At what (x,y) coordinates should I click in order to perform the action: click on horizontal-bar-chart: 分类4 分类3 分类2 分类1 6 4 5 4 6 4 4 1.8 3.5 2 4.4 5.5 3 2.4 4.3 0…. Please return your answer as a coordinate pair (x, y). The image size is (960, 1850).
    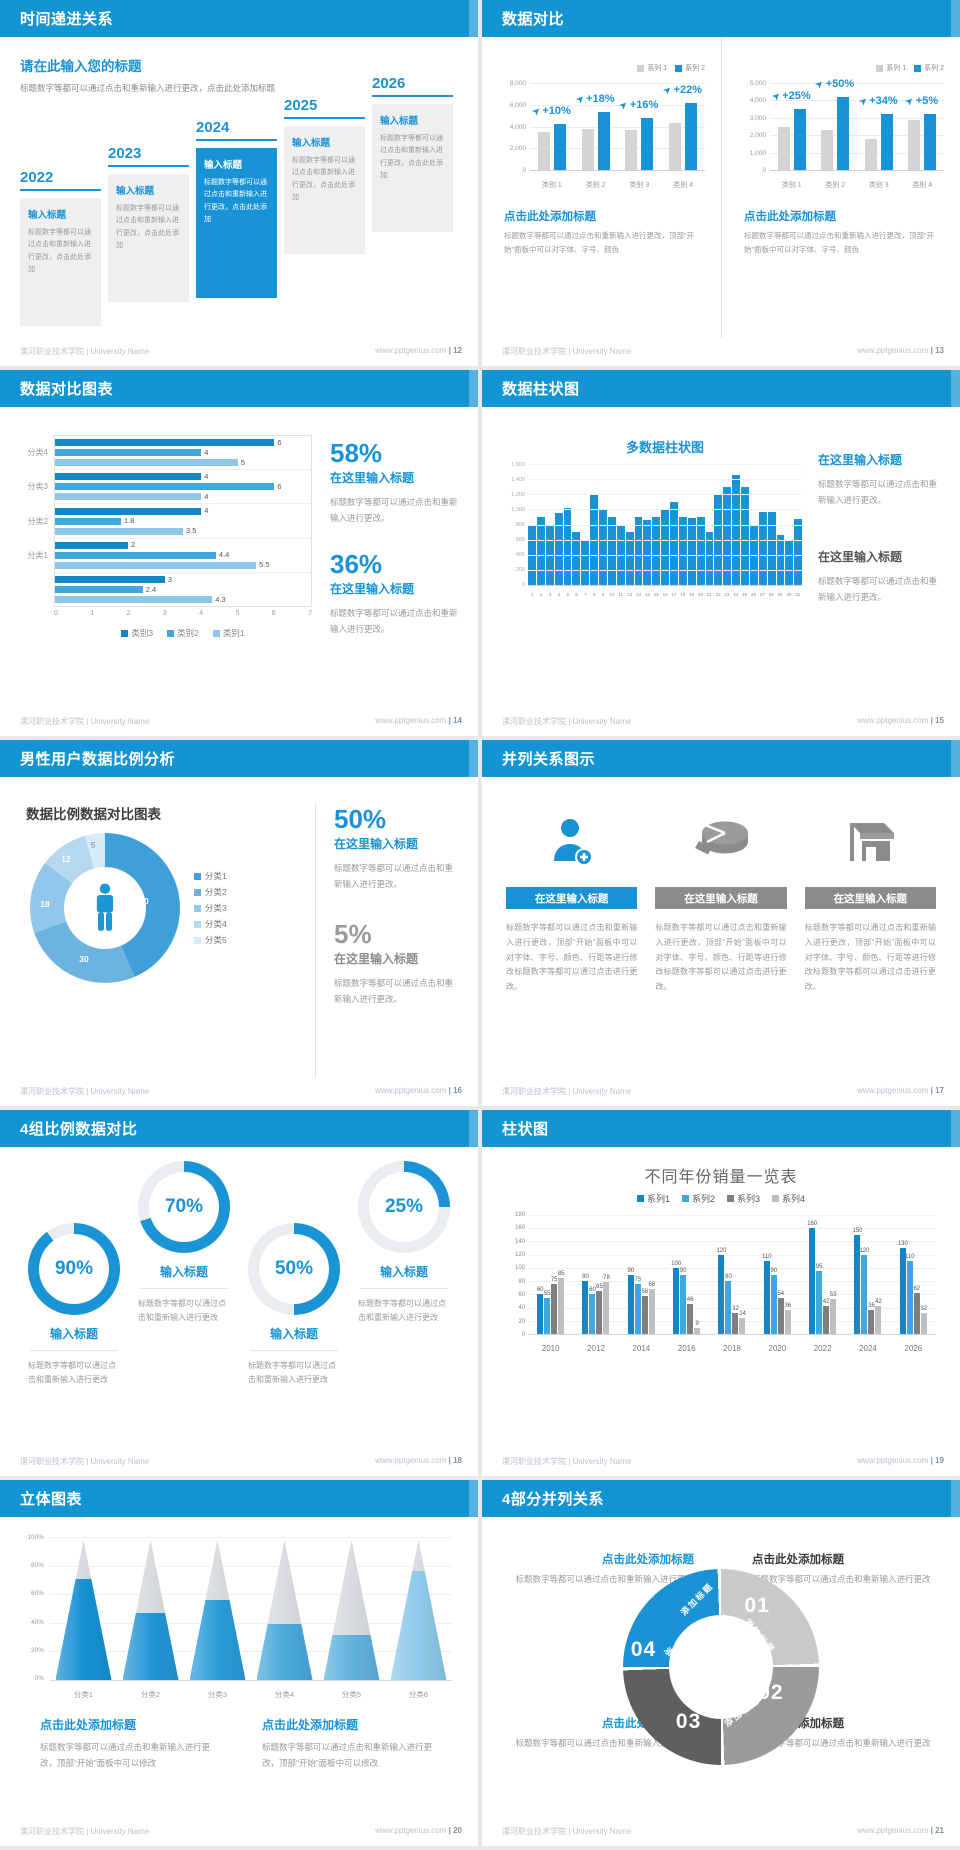
    Looking at the image, I should click on (166, 571).